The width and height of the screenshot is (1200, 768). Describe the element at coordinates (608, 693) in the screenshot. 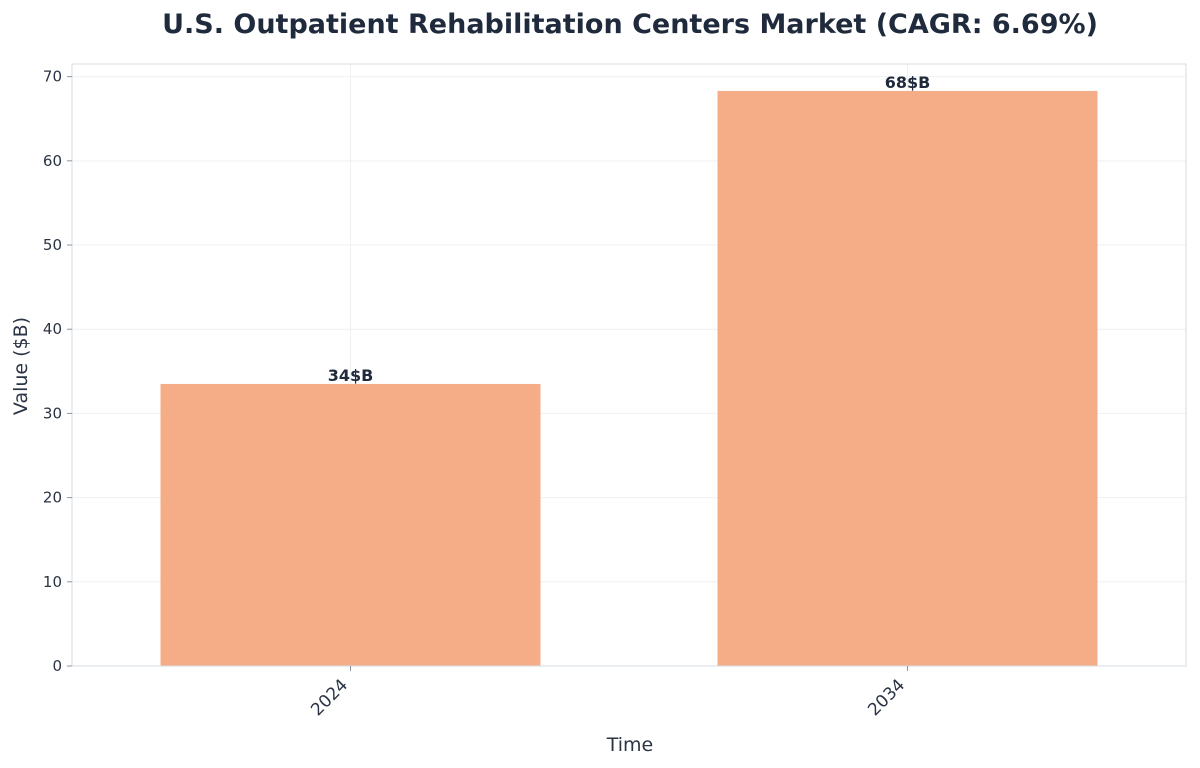

I see `x-ticks: 2024 2034` at that location.